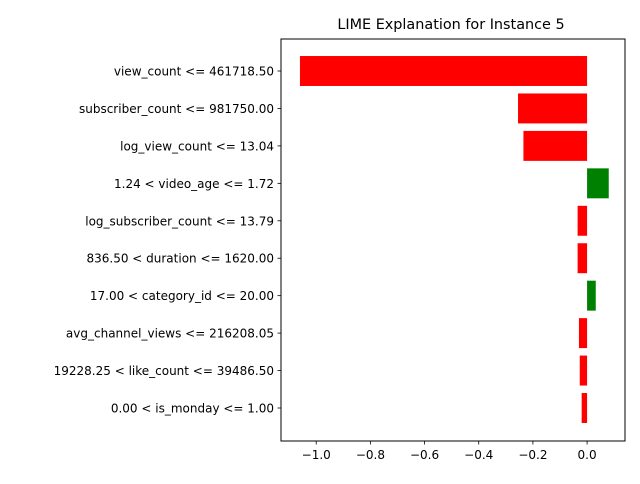 This screenshot has width=640, height=484. I want to click on y-tick-label: 1.24 < video_age <= 1.72, so click(194, 184).